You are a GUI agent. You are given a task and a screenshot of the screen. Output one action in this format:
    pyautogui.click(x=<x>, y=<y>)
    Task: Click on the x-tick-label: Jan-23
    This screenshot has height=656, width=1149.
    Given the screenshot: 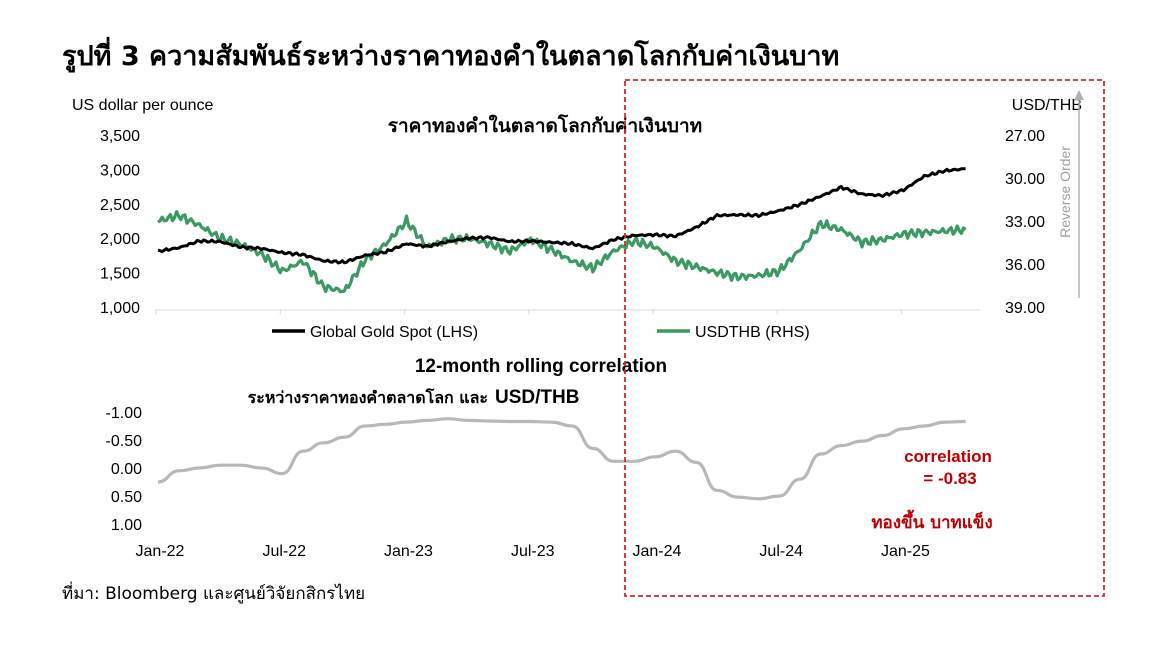 What is the action you would take?
    pyautogui.click(x=408, y=551)
    